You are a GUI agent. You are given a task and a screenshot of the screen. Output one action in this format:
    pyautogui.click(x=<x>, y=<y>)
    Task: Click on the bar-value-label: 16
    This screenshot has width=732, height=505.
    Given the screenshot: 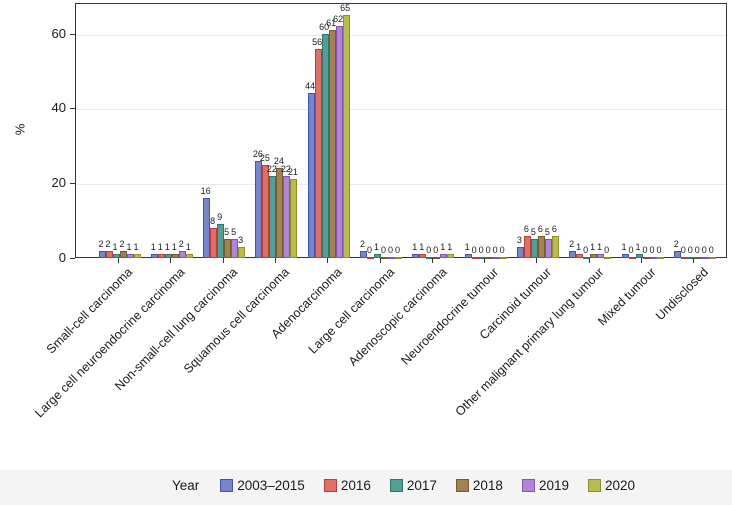 What is the action you would take?
    pyautogui.click(x=205, y=191)
    